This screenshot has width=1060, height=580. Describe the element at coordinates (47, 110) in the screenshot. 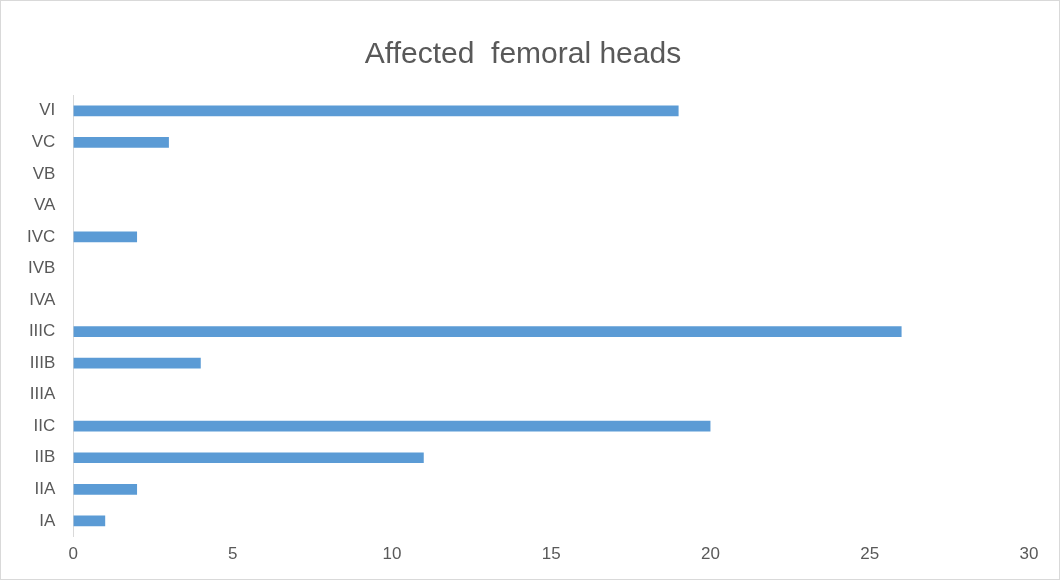

I see `y-tick-label: VI` at that location.